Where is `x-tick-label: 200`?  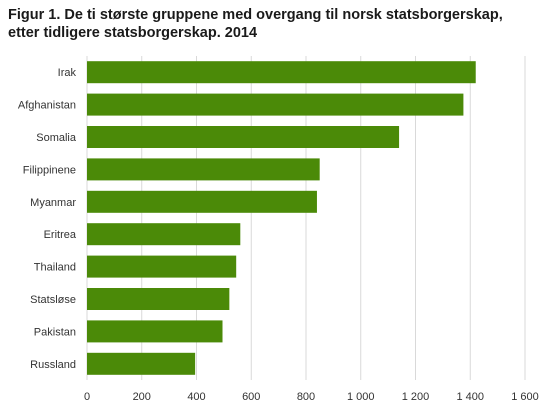
x-tick-label: 200 is located at coordinates (142, 397).